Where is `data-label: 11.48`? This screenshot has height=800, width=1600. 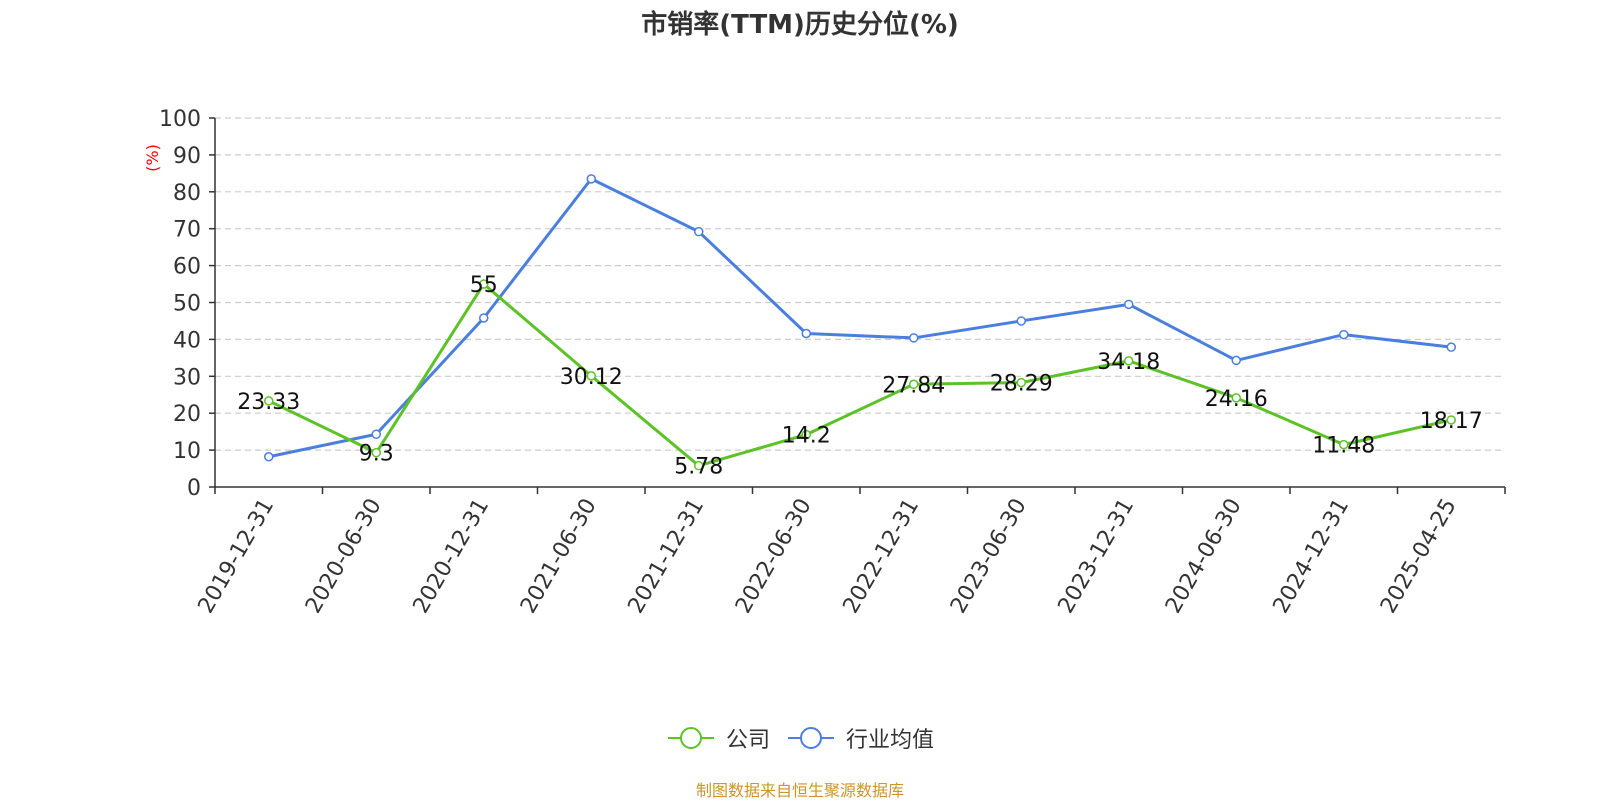 data-label: 11.48 is located at coordinates (1343, 446).